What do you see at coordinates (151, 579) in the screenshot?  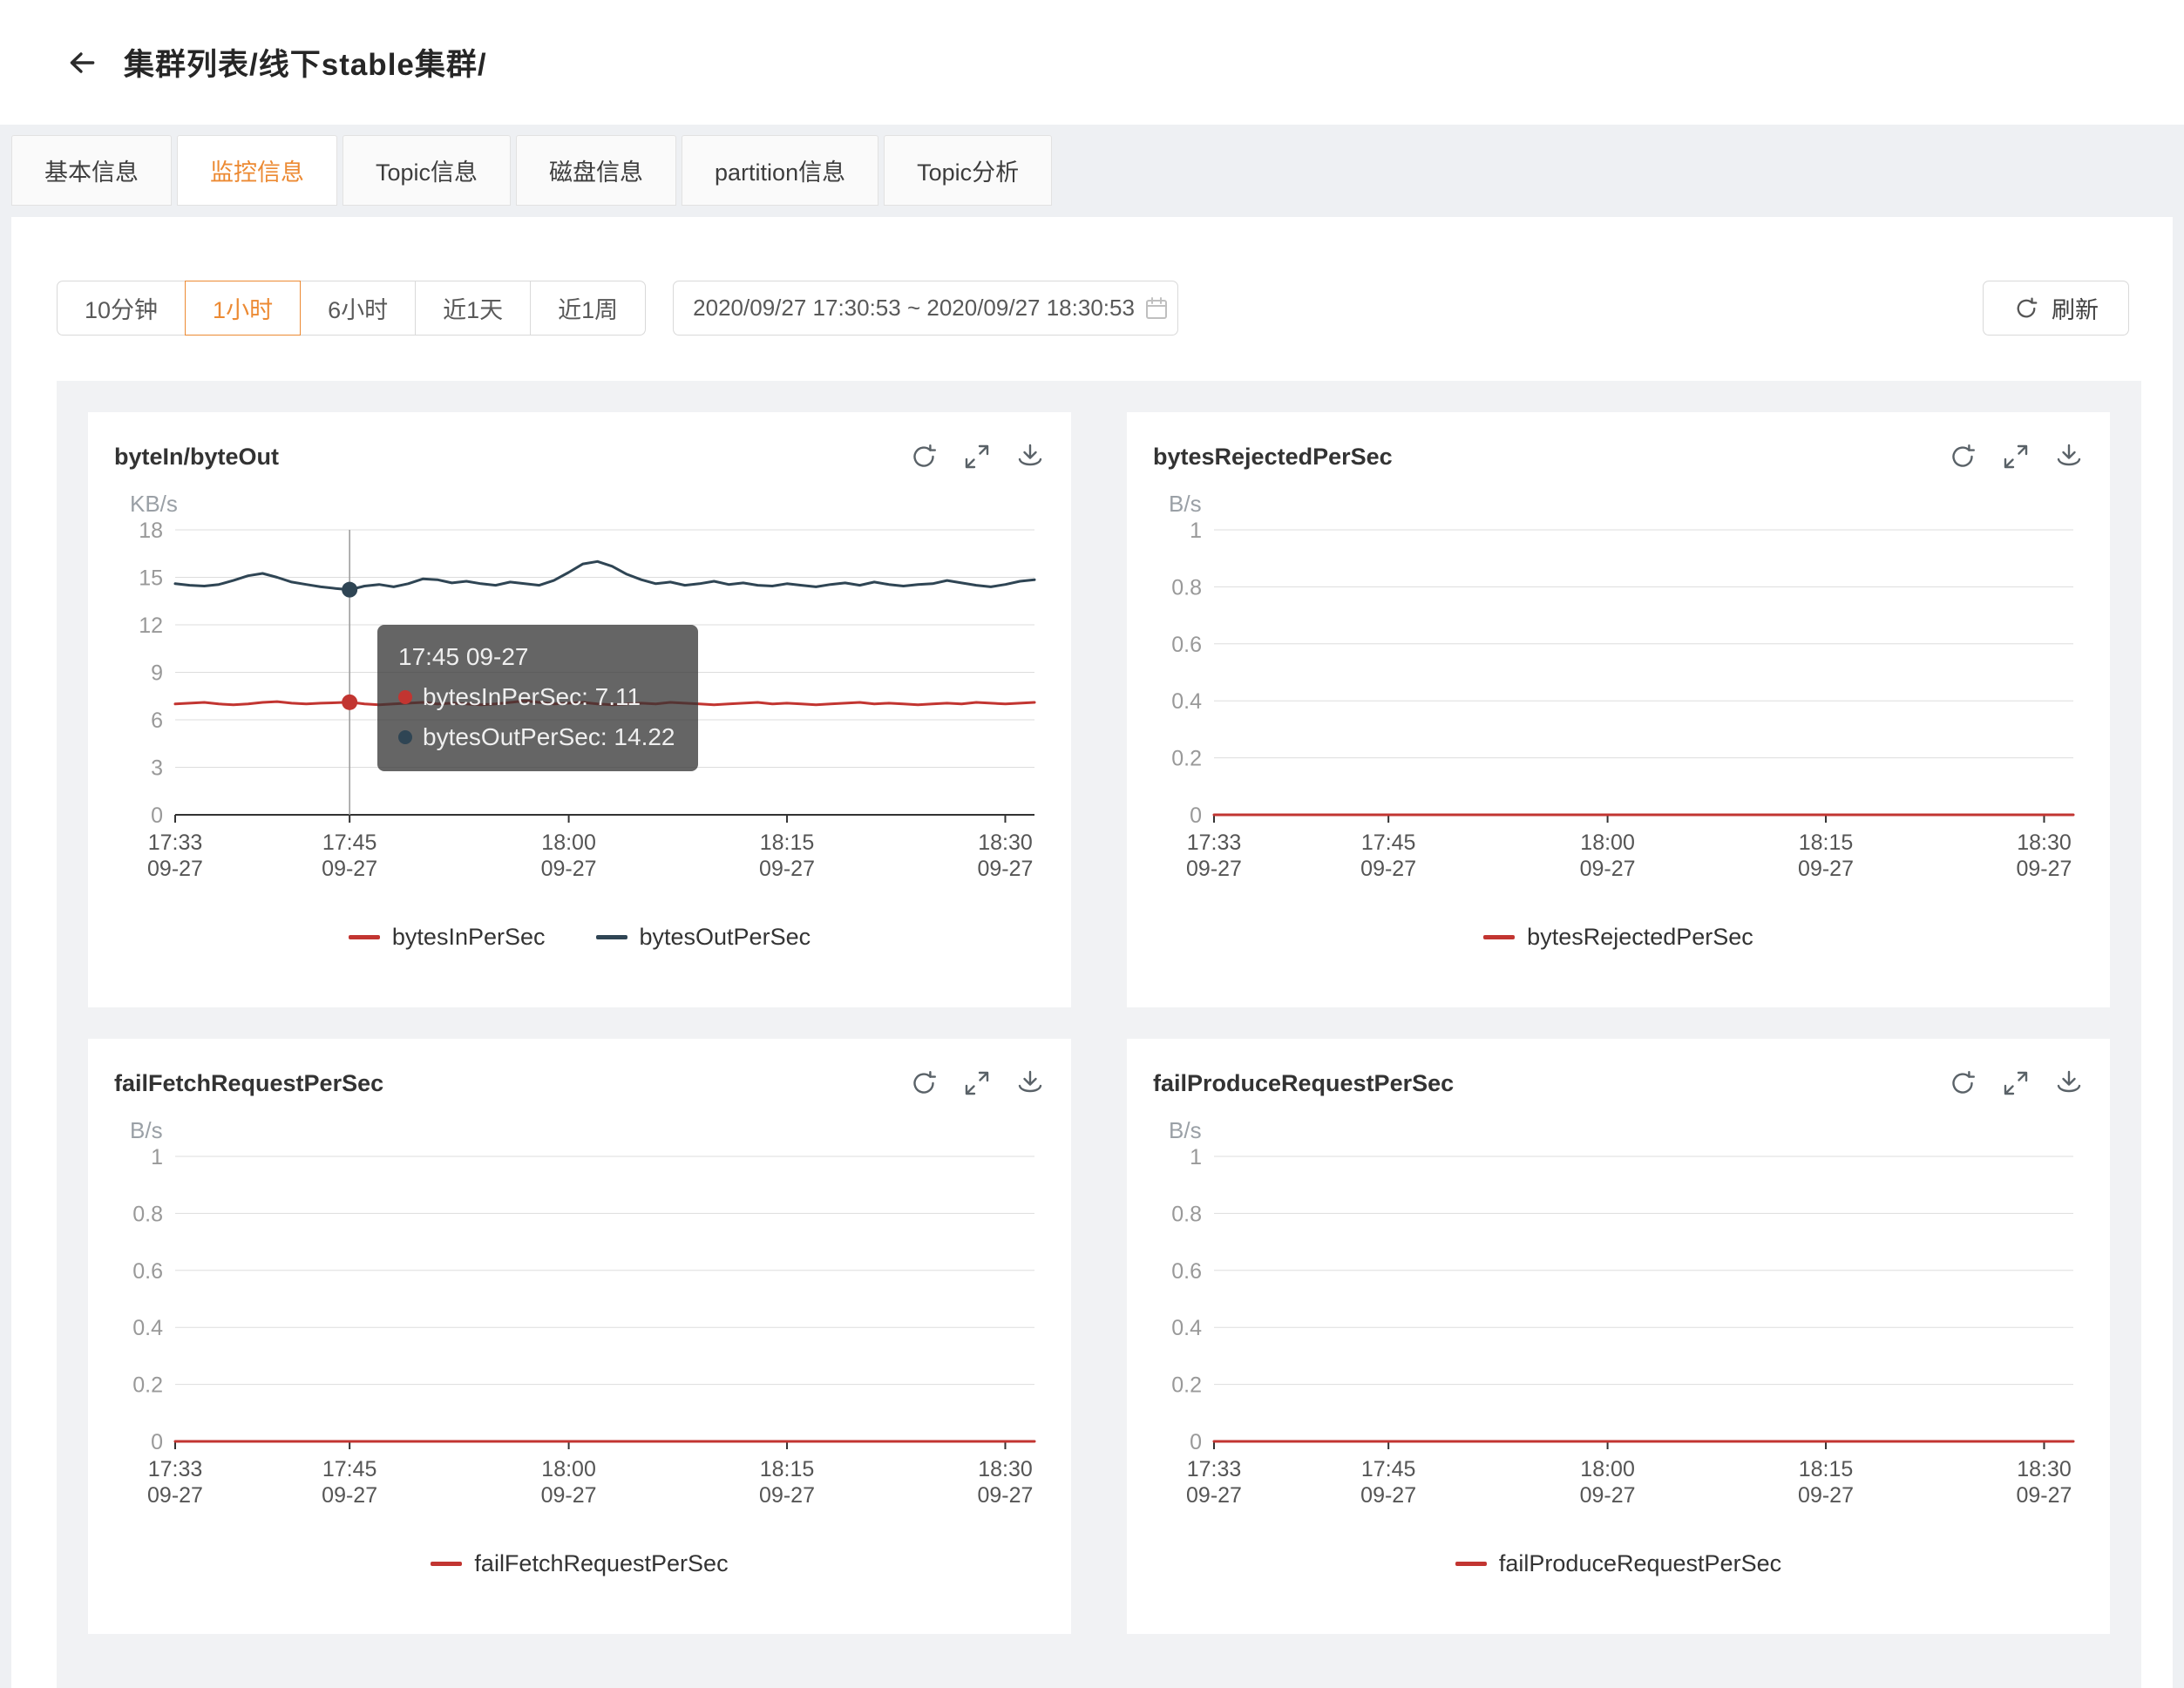 I see `svg-text: 15` at bounding box center [151, 579].